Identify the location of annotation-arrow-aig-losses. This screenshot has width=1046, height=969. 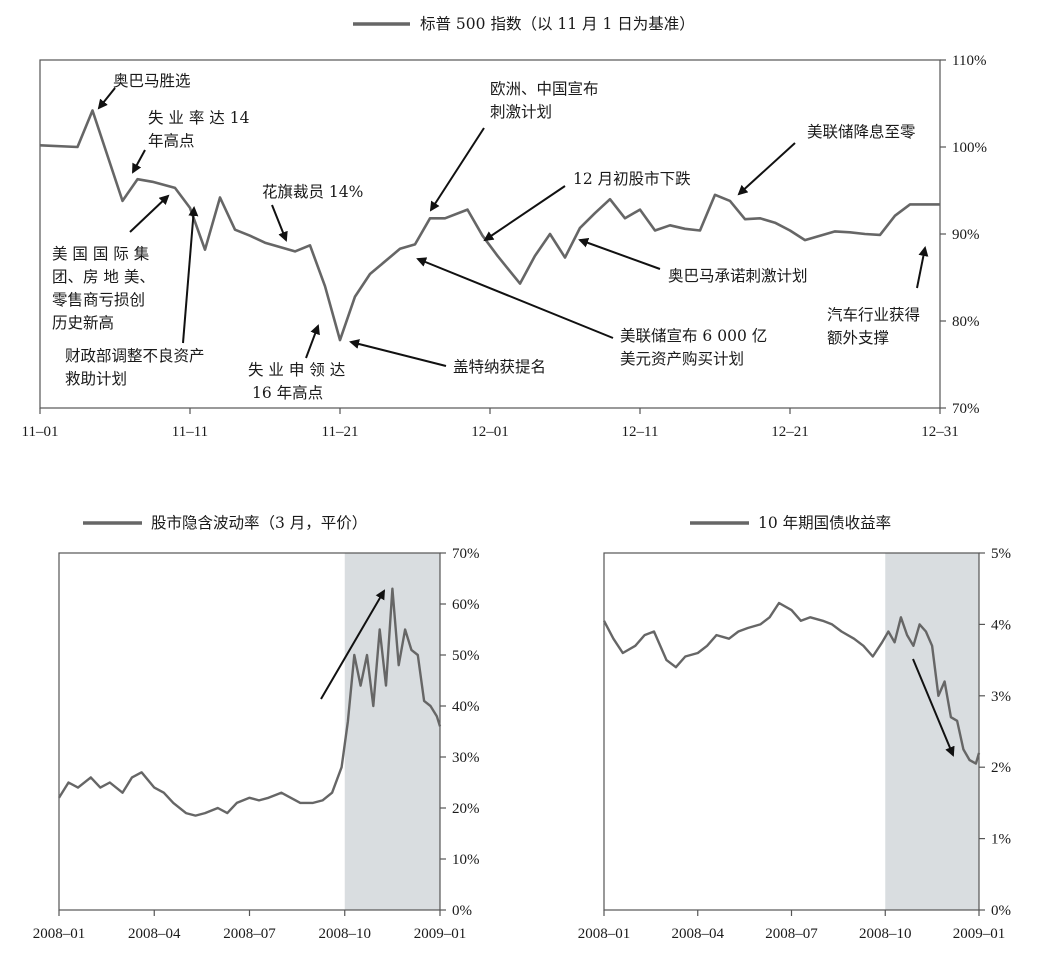
(149, 213).